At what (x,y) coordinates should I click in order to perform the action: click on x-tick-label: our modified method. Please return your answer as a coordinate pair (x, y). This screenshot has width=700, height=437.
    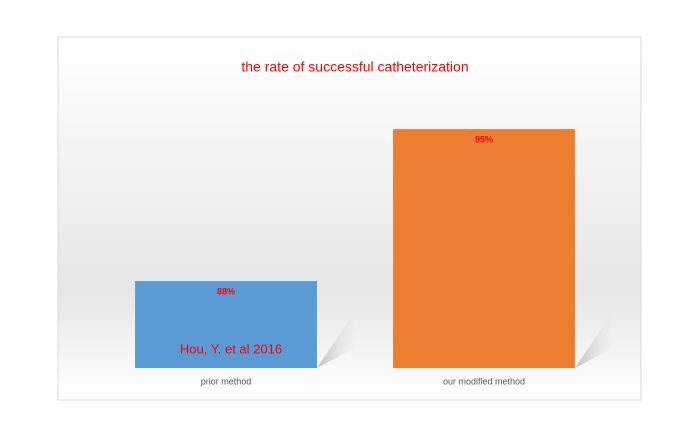
    Looking at the image, I should click on (484, 381).